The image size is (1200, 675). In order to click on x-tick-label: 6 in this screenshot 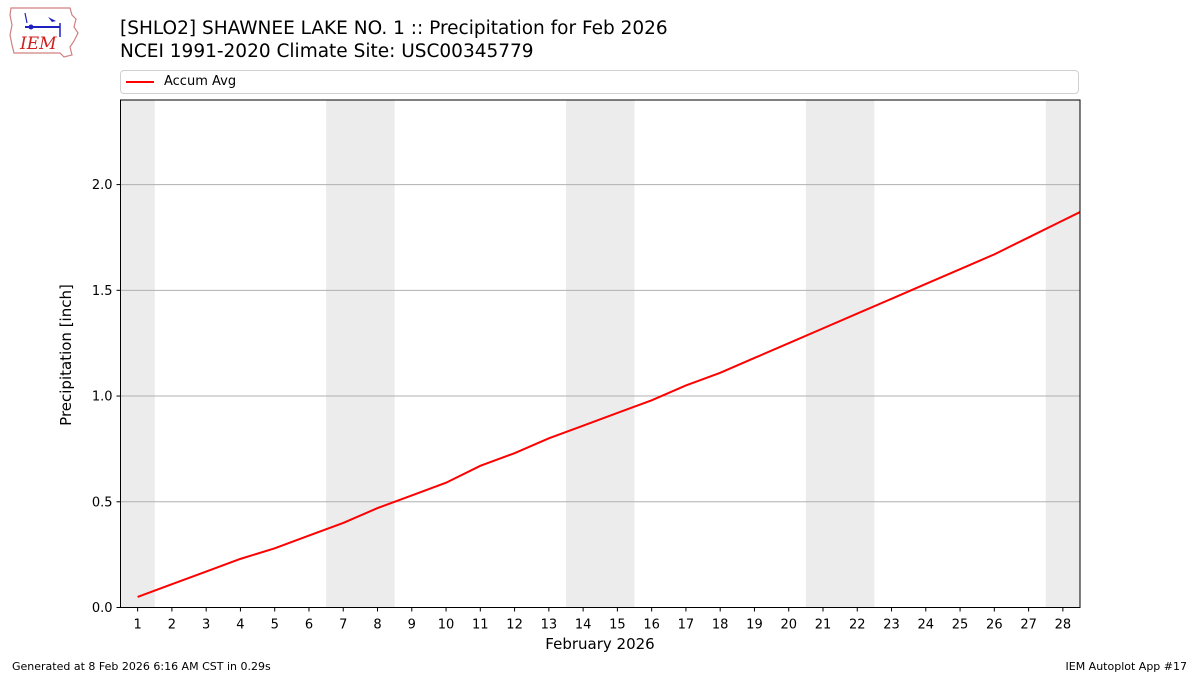, I will do `click(309, 625)`.